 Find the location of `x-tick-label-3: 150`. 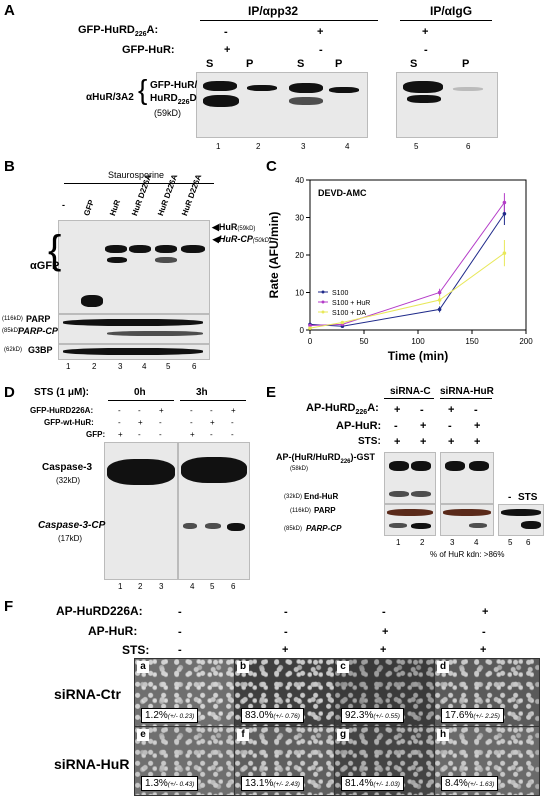

x-tick-label-3: 150 is located at coordinates (472, 341).